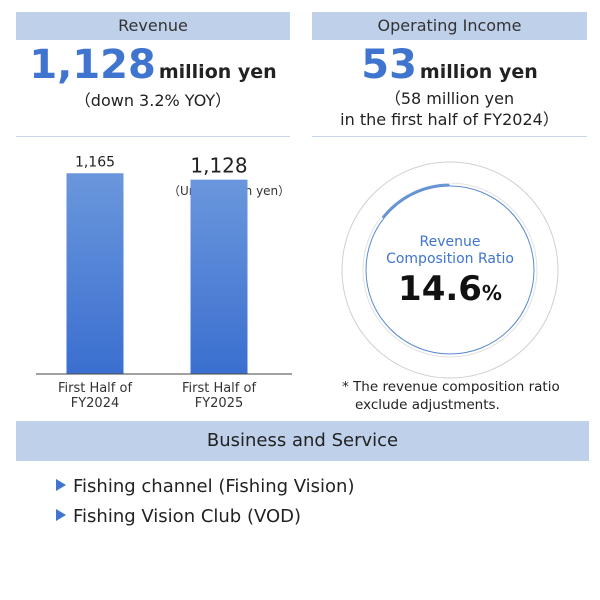 The image size is (600, 600). I want to click on bar-category-label-2: FY2025, so click(219, 403).